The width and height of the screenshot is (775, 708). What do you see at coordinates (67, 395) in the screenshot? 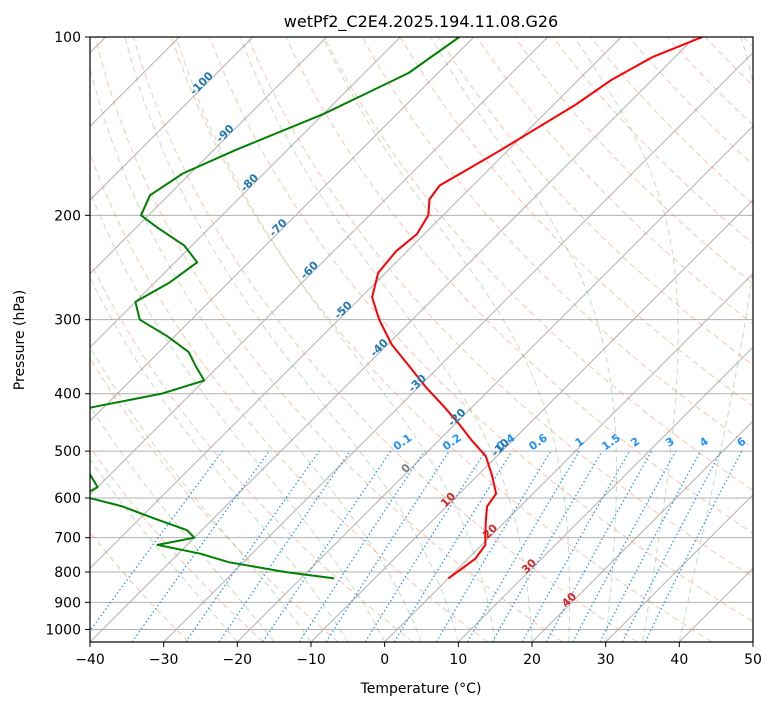
I see `y-tick-label: 400` at bounding box center [67, 395].